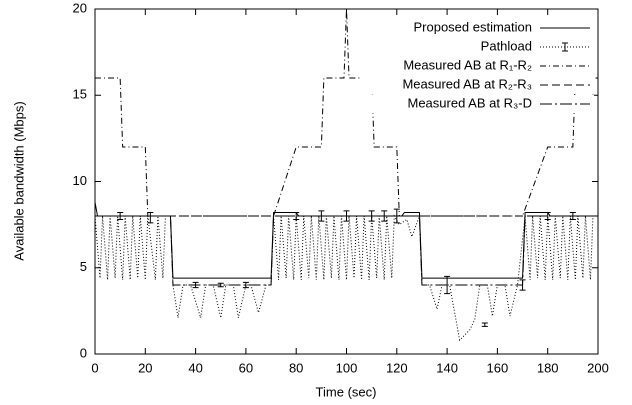 The image size is (632, 405). I want to click on x-tick-label: 40, so click(195, 367).